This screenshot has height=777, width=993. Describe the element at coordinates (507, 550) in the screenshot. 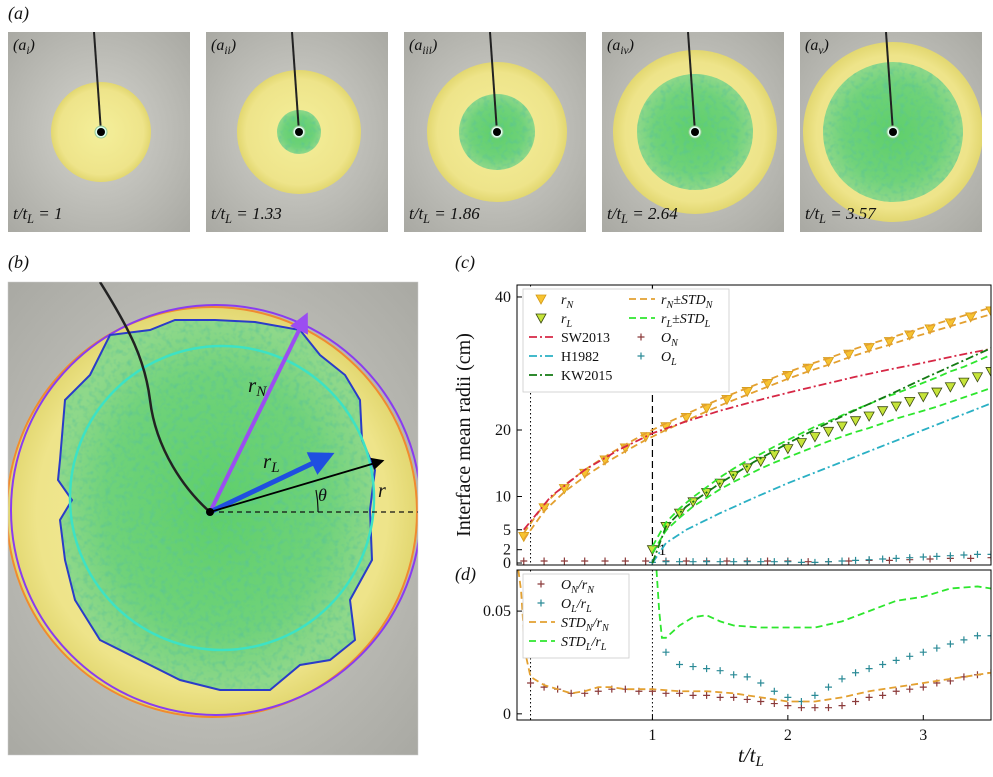

I see `y-tick-label: 2` at that location.